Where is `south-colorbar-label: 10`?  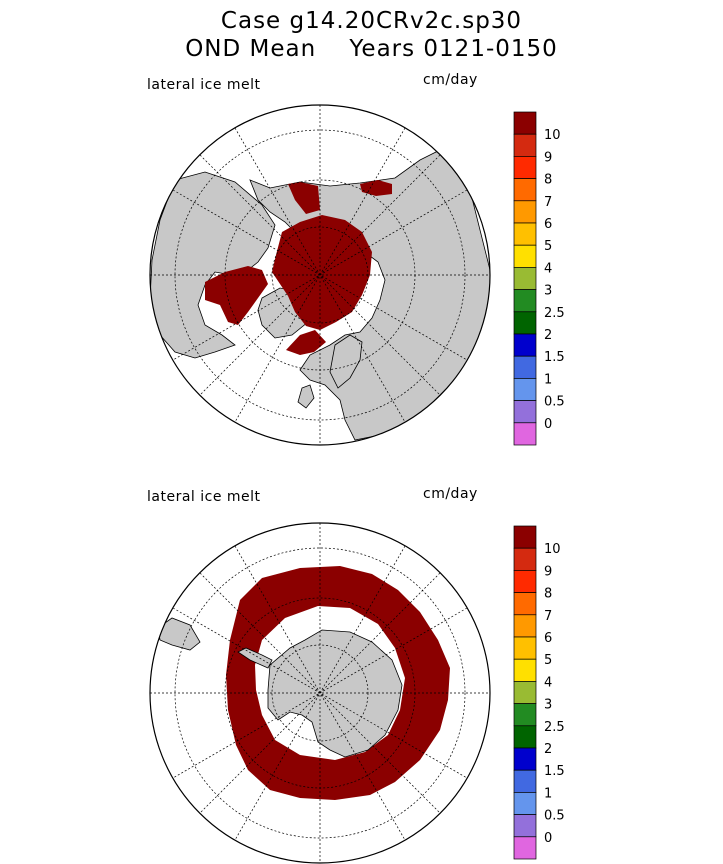 south-colorbar-label: 10 is located at coordinates (552, 549).